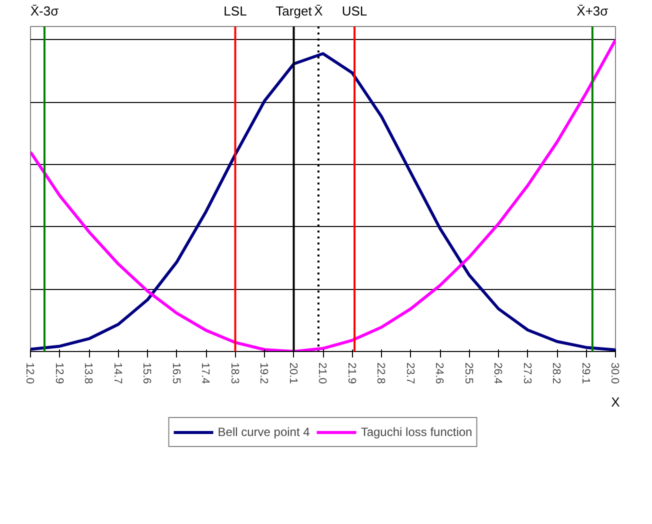 The height and width of the screenshot is (524, 652). What do you see at coordinates (88, 373) in the screenshot?
I see `x-tick-label: 13.8` at bounding box center [88, 373].